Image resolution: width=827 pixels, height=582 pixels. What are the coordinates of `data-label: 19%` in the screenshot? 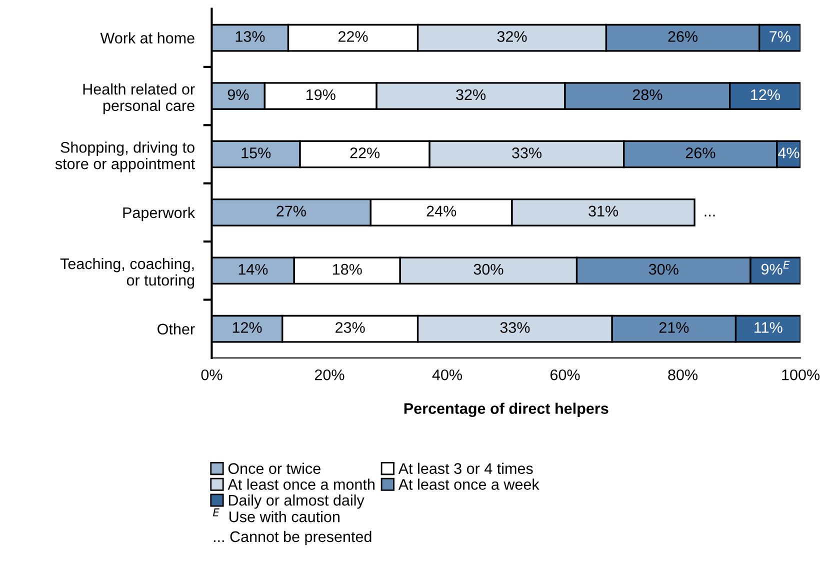 It's located at (321, 94).